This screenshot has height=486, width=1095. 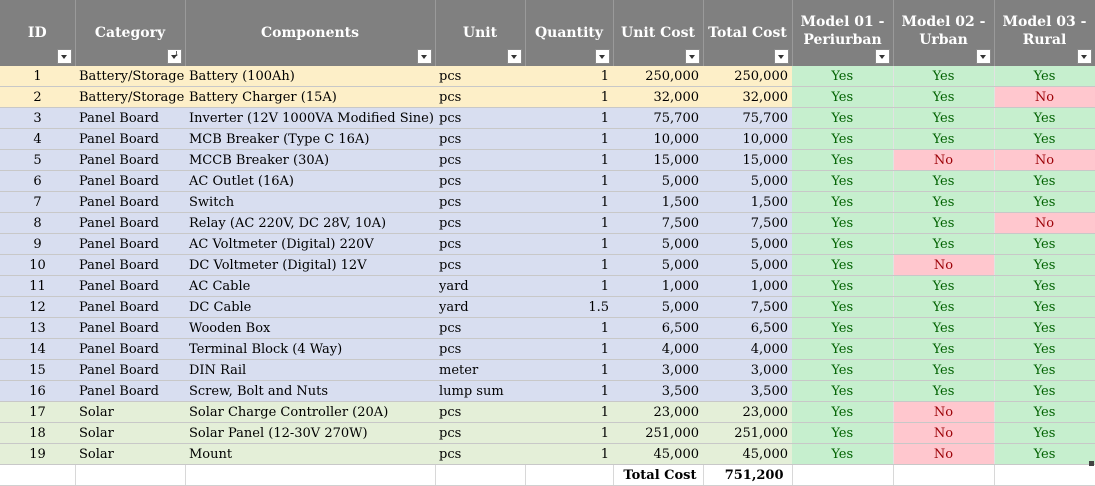 I want to click on cell-unit-cost: 1,000, so click(x=658, y=286).